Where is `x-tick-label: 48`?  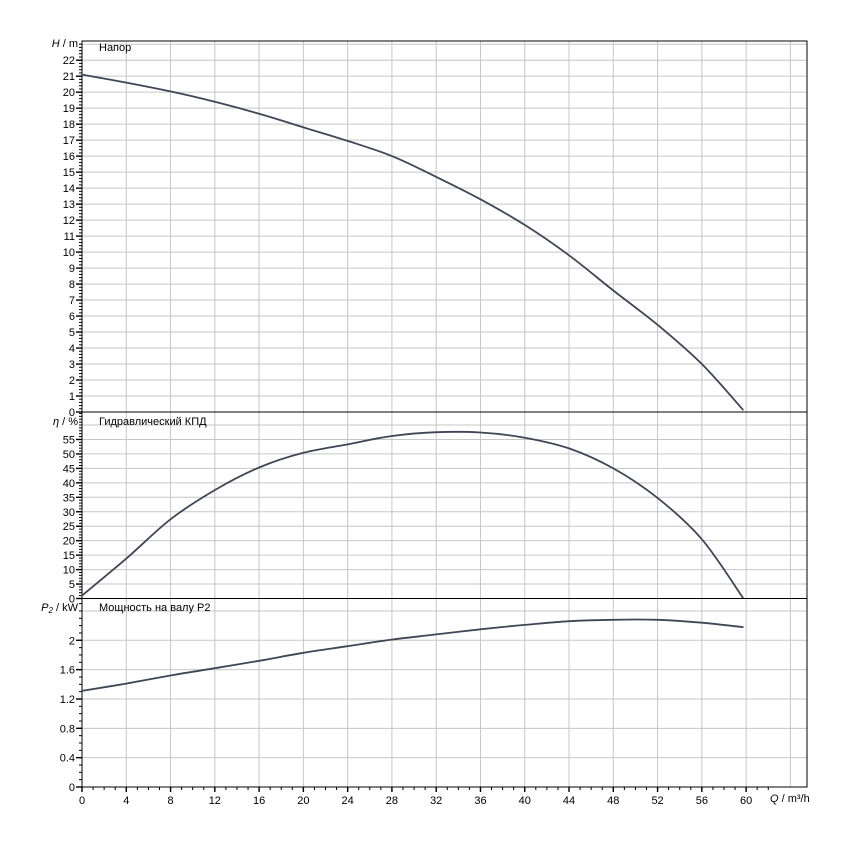
x-tick-label: 48 is located at coordinates (613, 801).